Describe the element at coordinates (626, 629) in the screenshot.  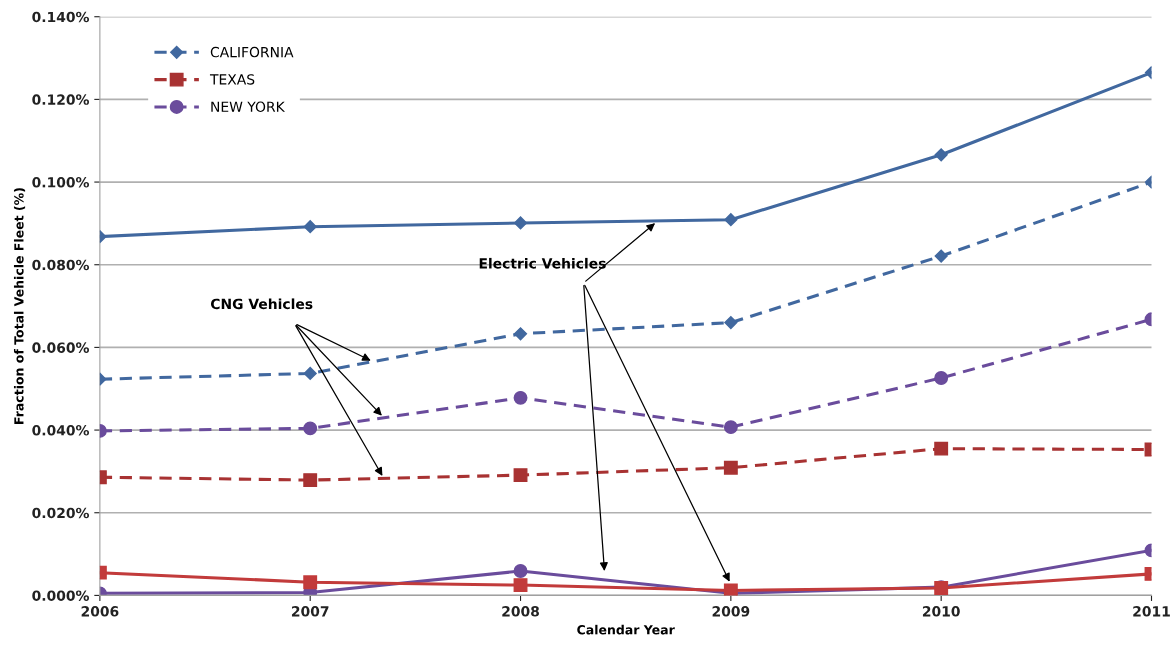
I see `x-axis-title: Calendar Year` at that location.